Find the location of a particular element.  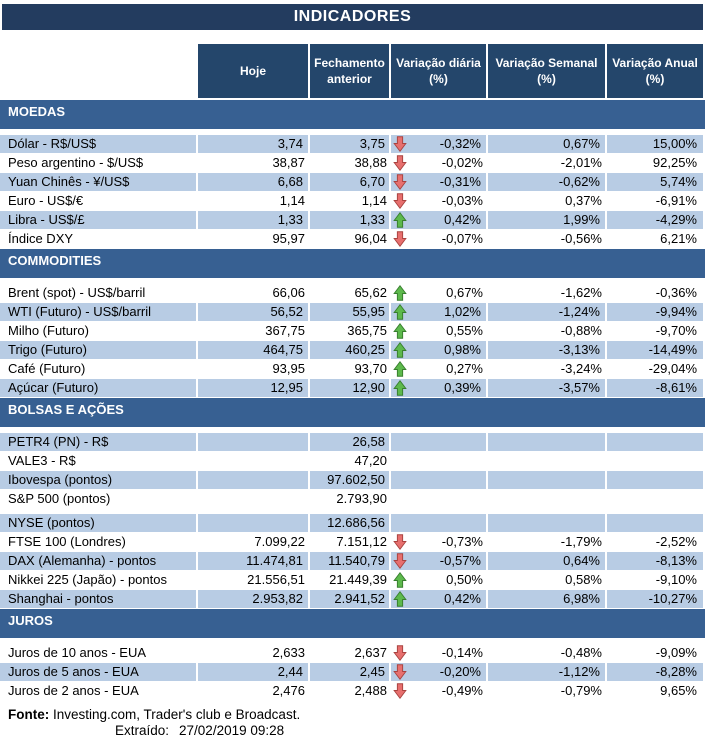

cell-previous-close: 2.941,52 is located at coordinates (350, 599).